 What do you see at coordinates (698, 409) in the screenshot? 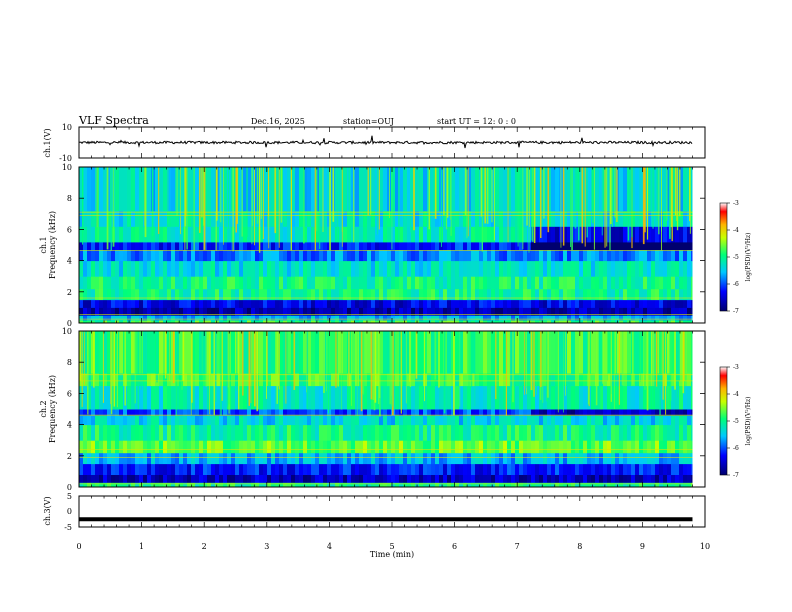
I see `no-data-region` at bounding box center [698, 409].